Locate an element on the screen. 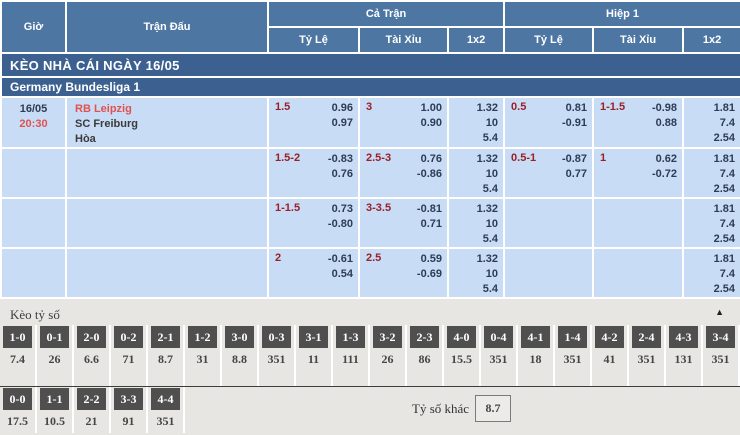  h1-overunder-cell: 1 0.62 -0.72 is located at coordinates (638, 173).